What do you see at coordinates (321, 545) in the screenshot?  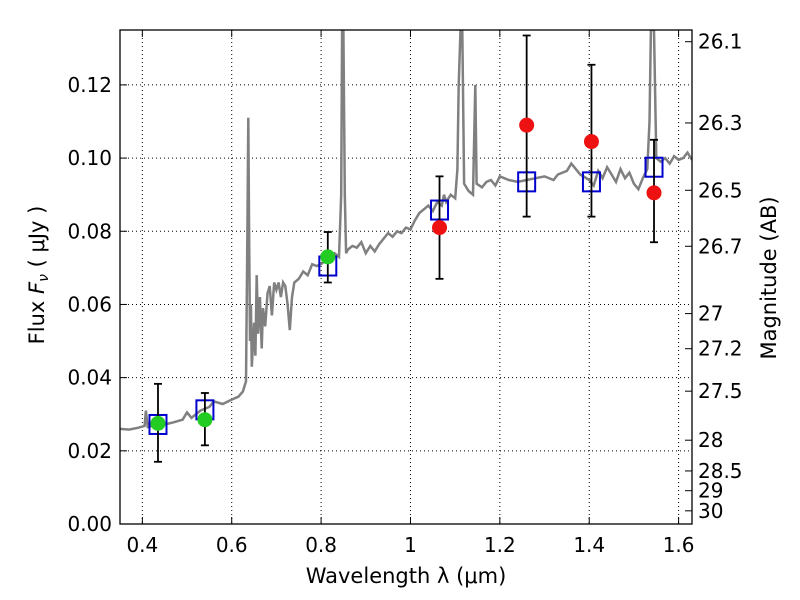 I see `x-tick-label: 0.8` at bounding box center [321, 545].